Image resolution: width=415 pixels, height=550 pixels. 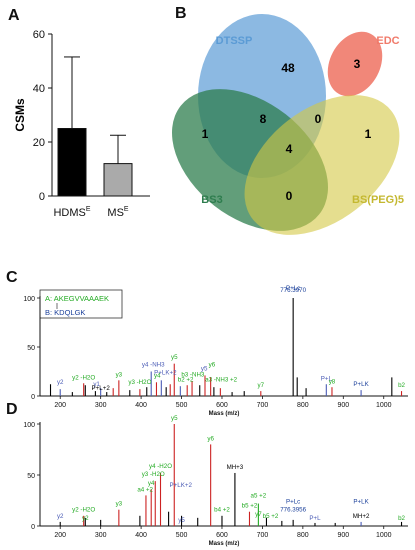 I want to click on spectrum-c-peak-label: 776.3970, so click(x=293, y=290).